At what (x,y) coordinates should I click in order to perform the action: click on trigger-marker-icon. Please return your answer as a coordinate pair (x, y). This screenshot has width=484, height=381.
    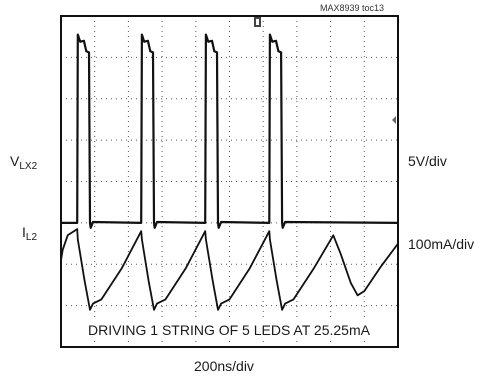
    Looking at the image, I should click on (257, 22).